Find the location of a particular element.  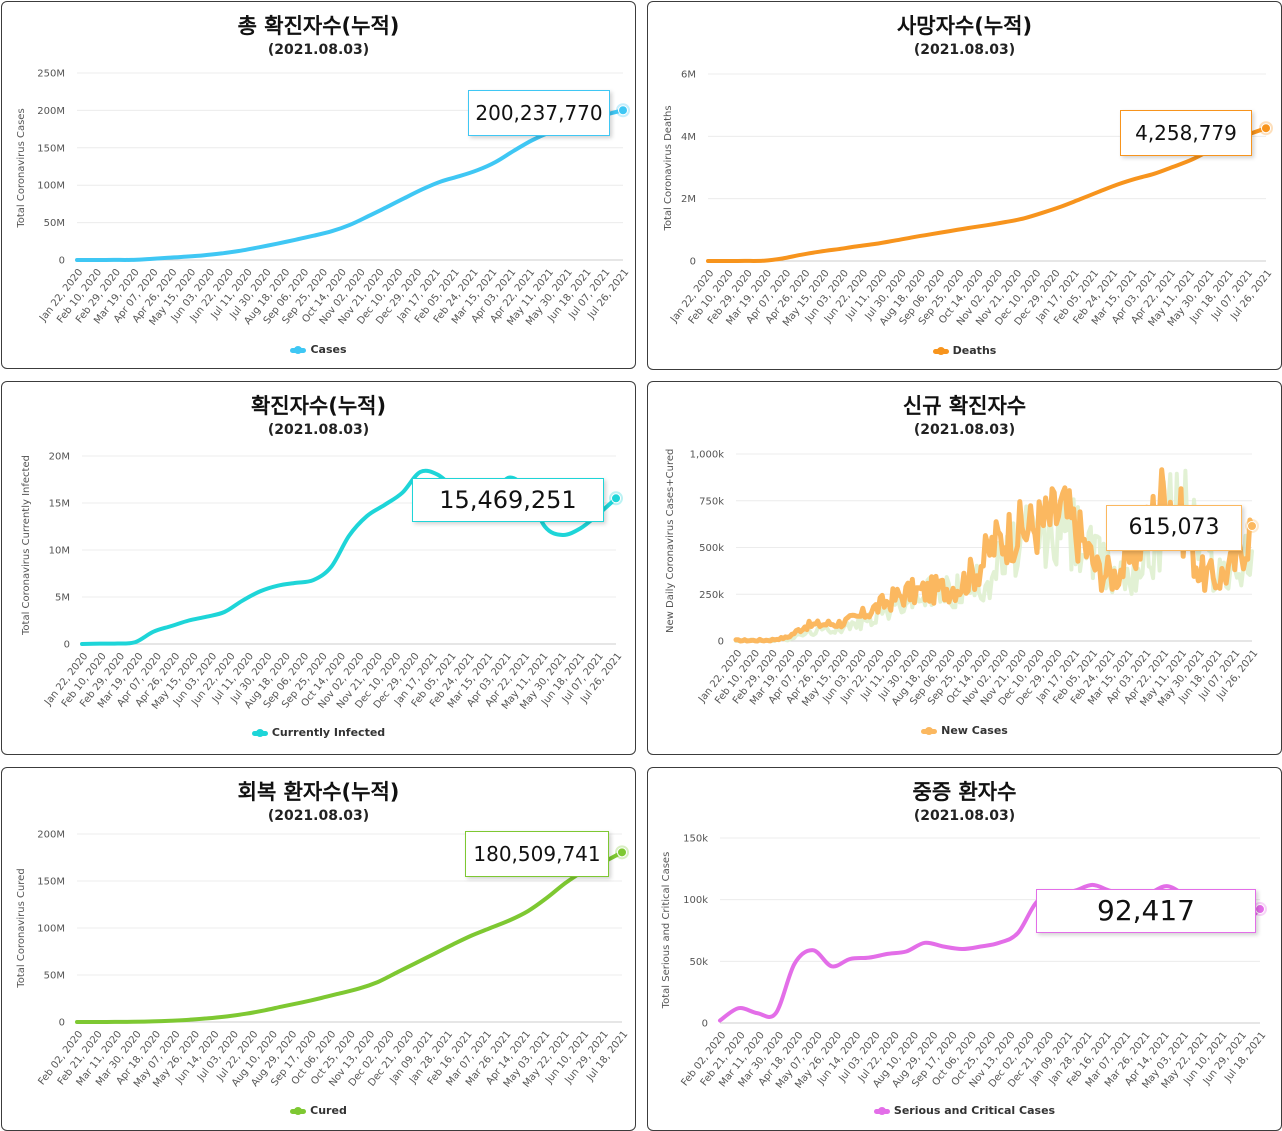

callout-value: 92,417 is located at coordinates (1146, 910).